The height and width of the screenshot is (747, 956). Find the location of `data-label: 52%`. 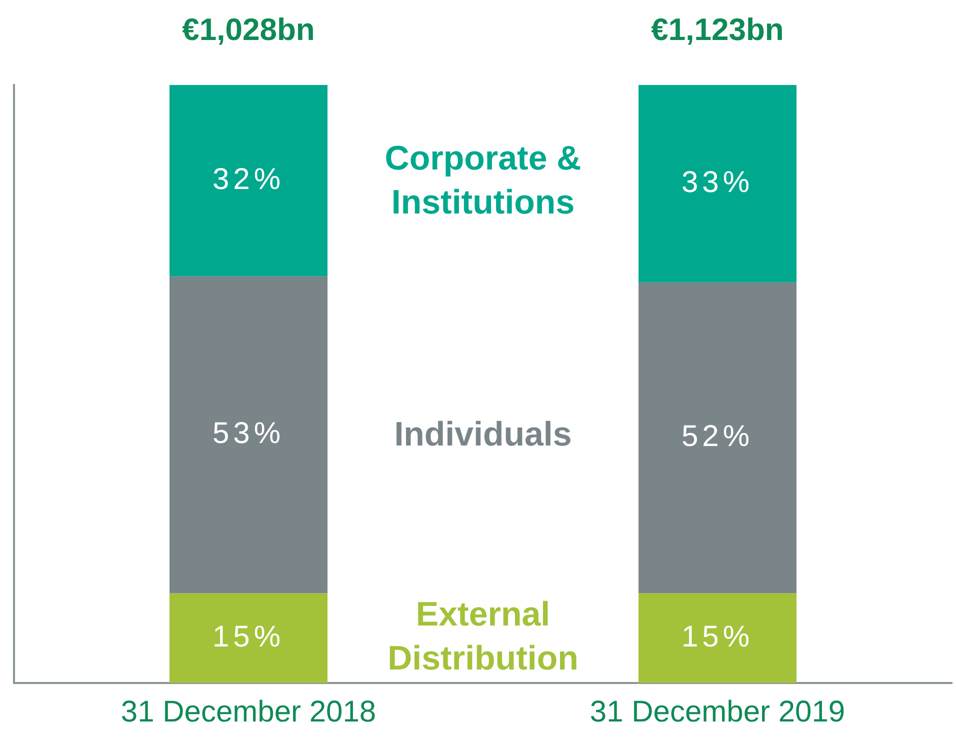

data-label: 52% is located at coordinates (717, 437).